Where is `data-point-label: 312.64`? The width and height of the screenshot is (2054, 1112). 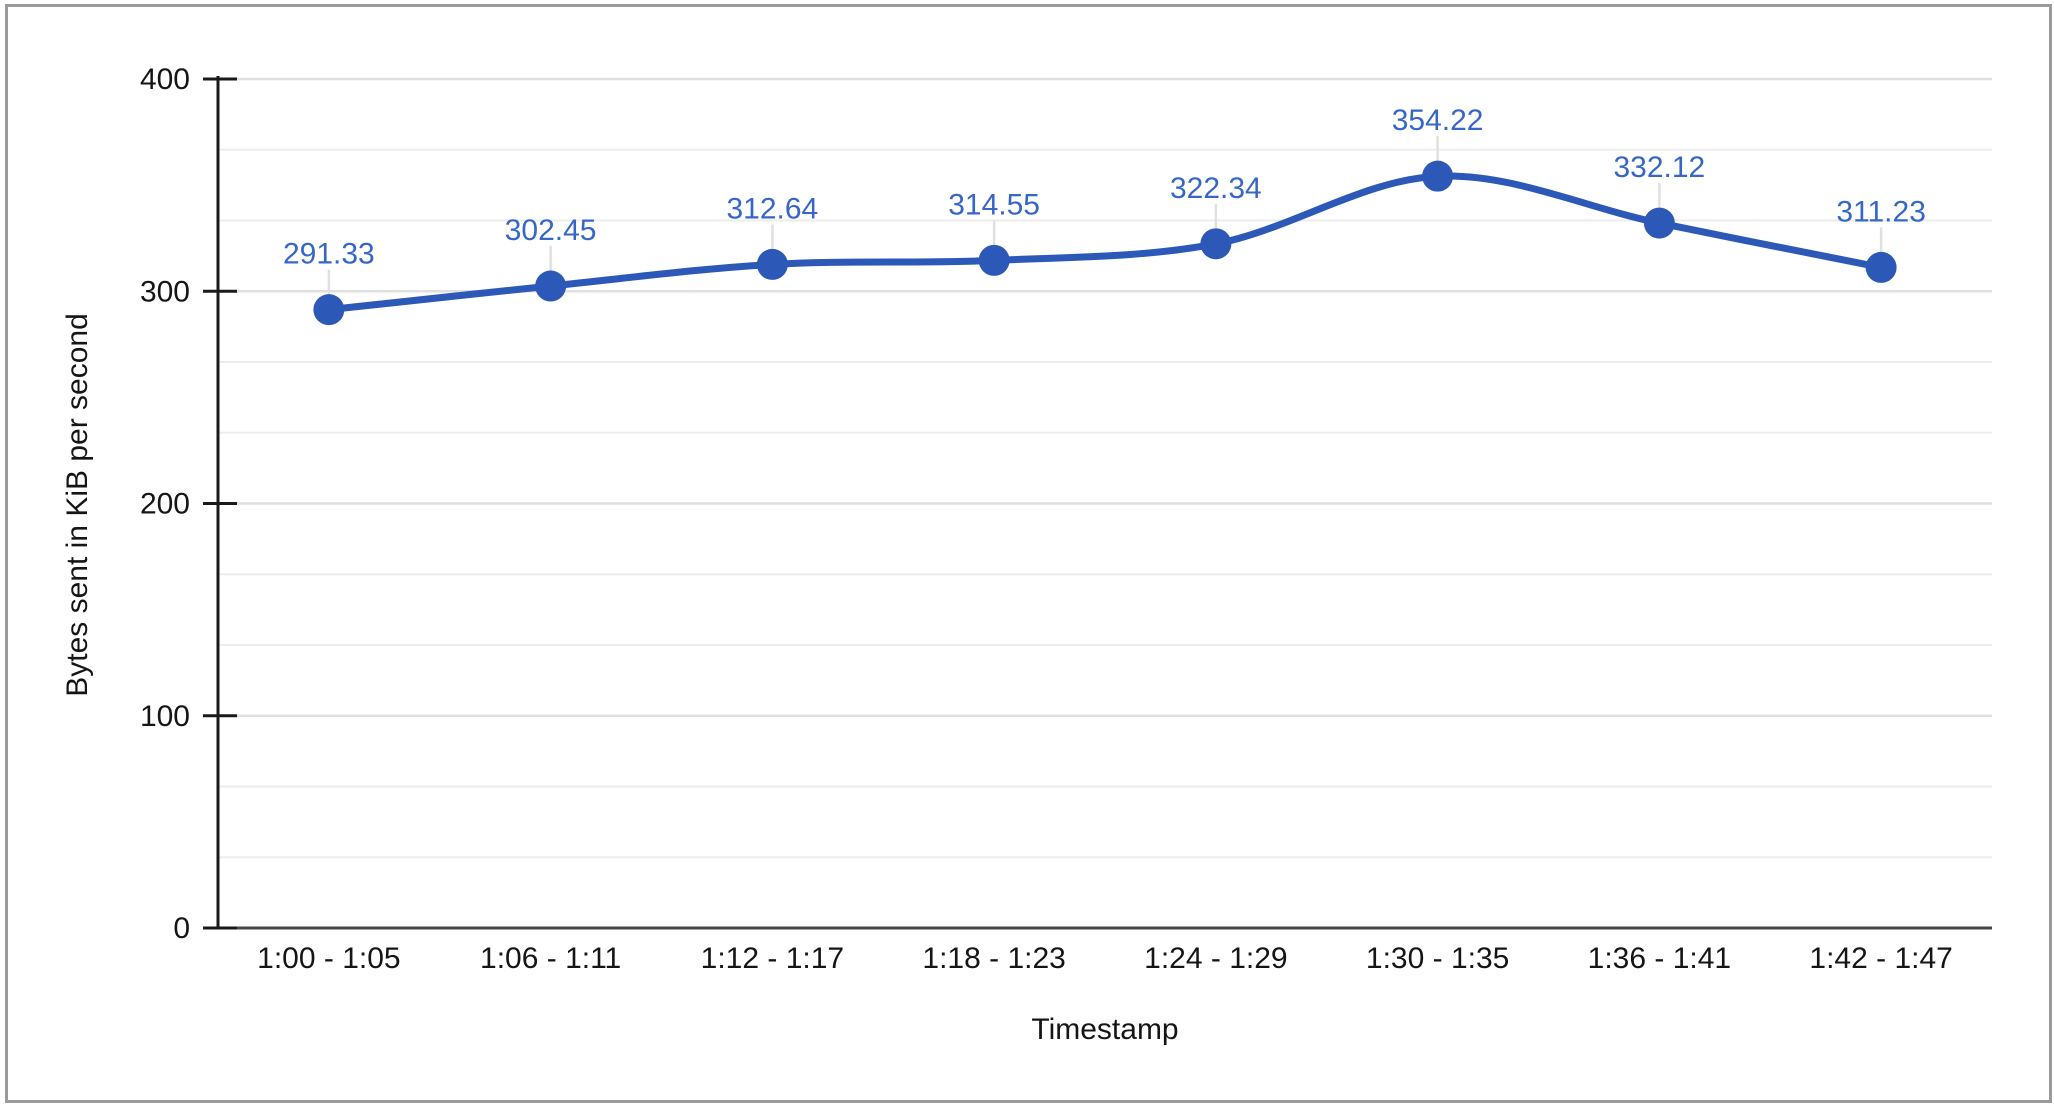 data-point-label: 312.64 is located at coordinates (772, 208).